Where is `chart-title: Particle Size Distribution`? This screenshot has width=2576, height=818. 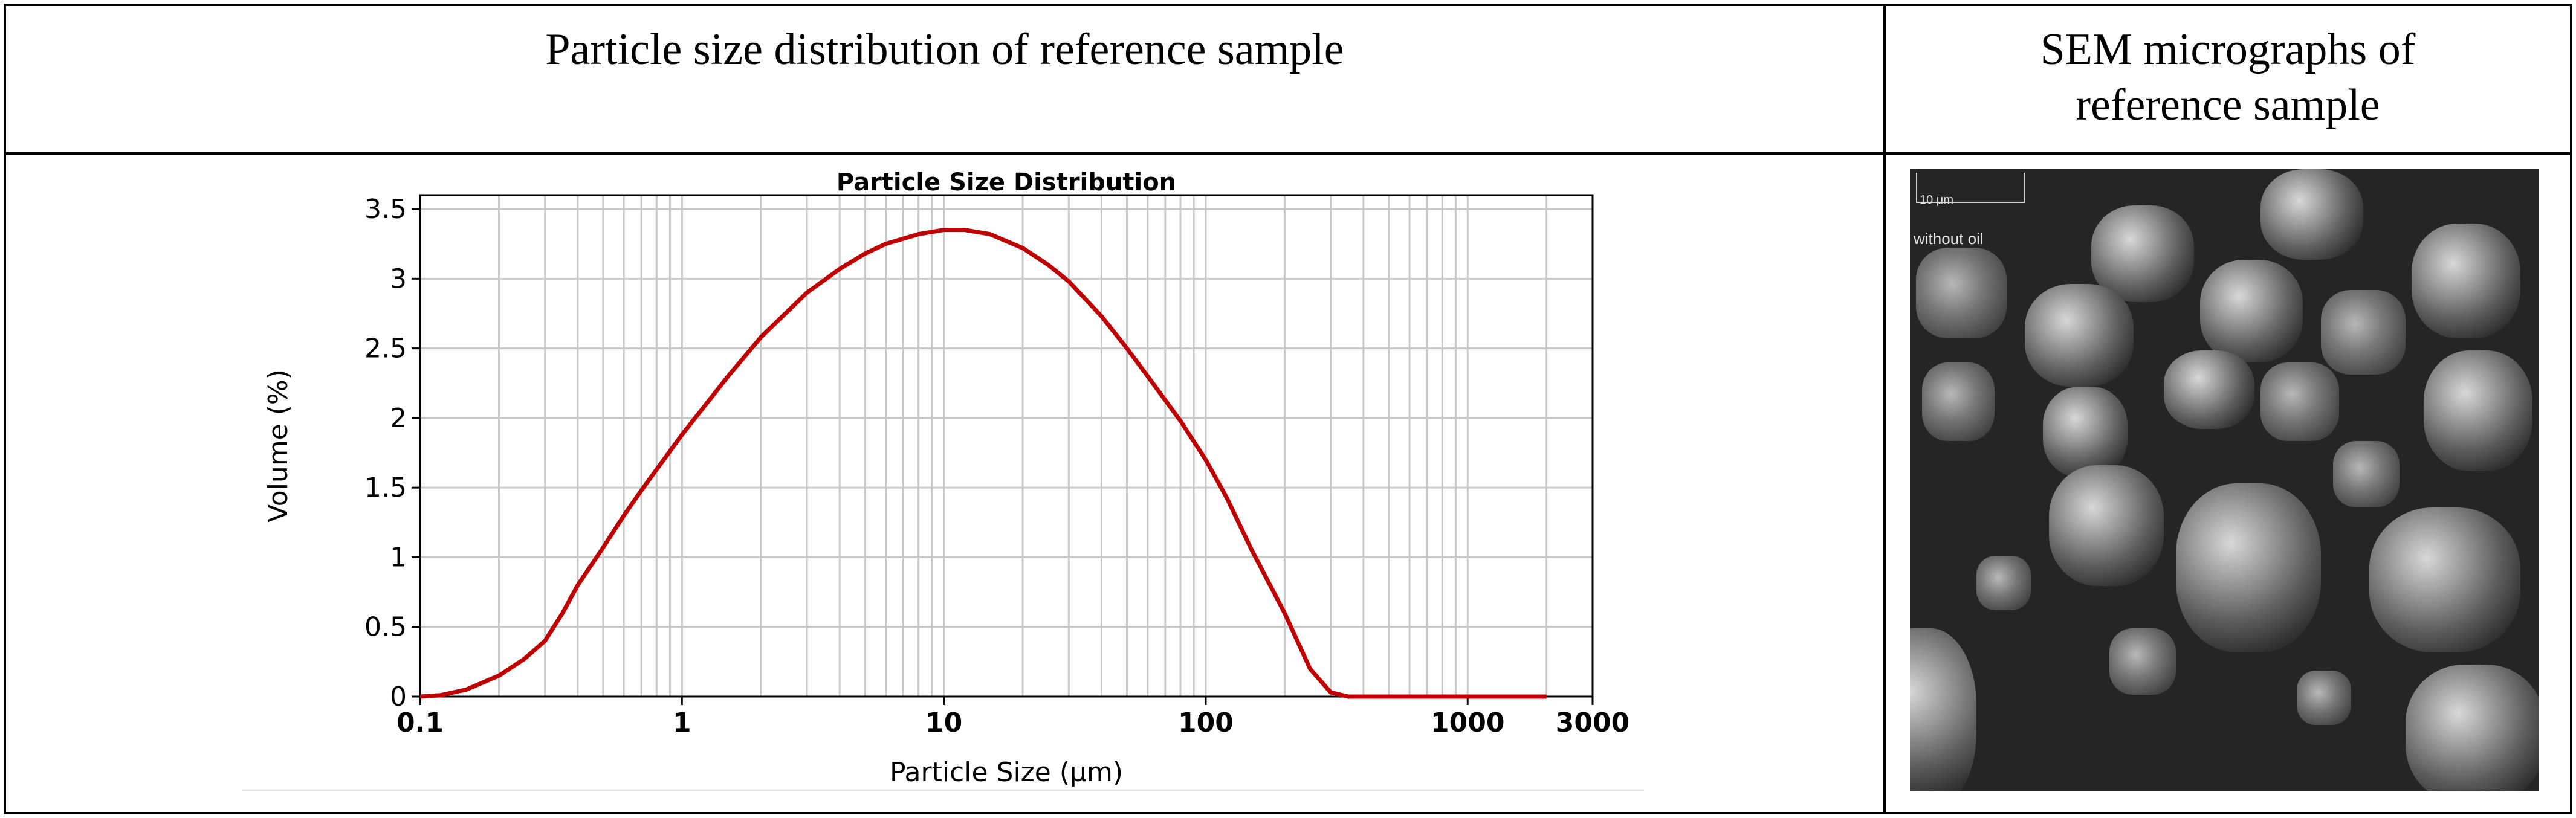
chart-title: Particle Size Distribution is located at coordinates (1006, 182).